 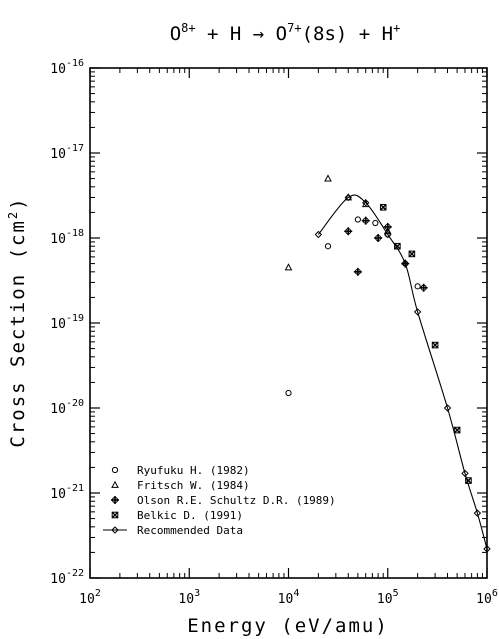 I want to click on x-tick-label: 10², so click(x=90, y=597).